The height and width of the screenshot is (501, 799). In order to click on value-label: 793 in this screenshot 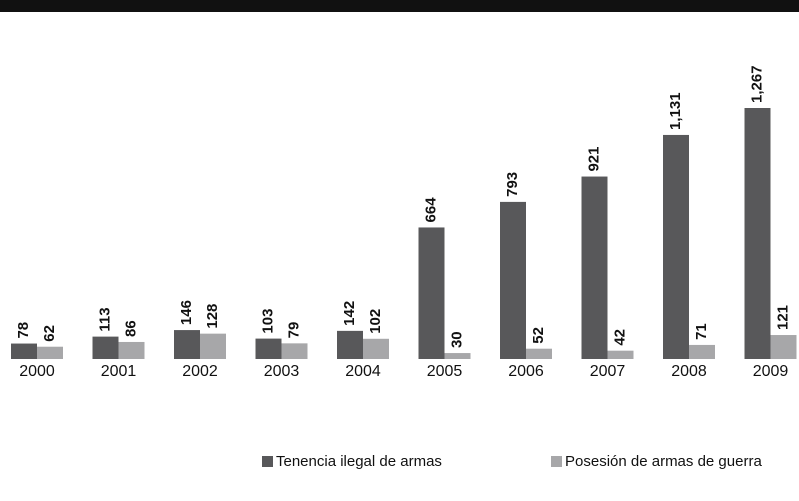, I will do `click(512, 184)`.